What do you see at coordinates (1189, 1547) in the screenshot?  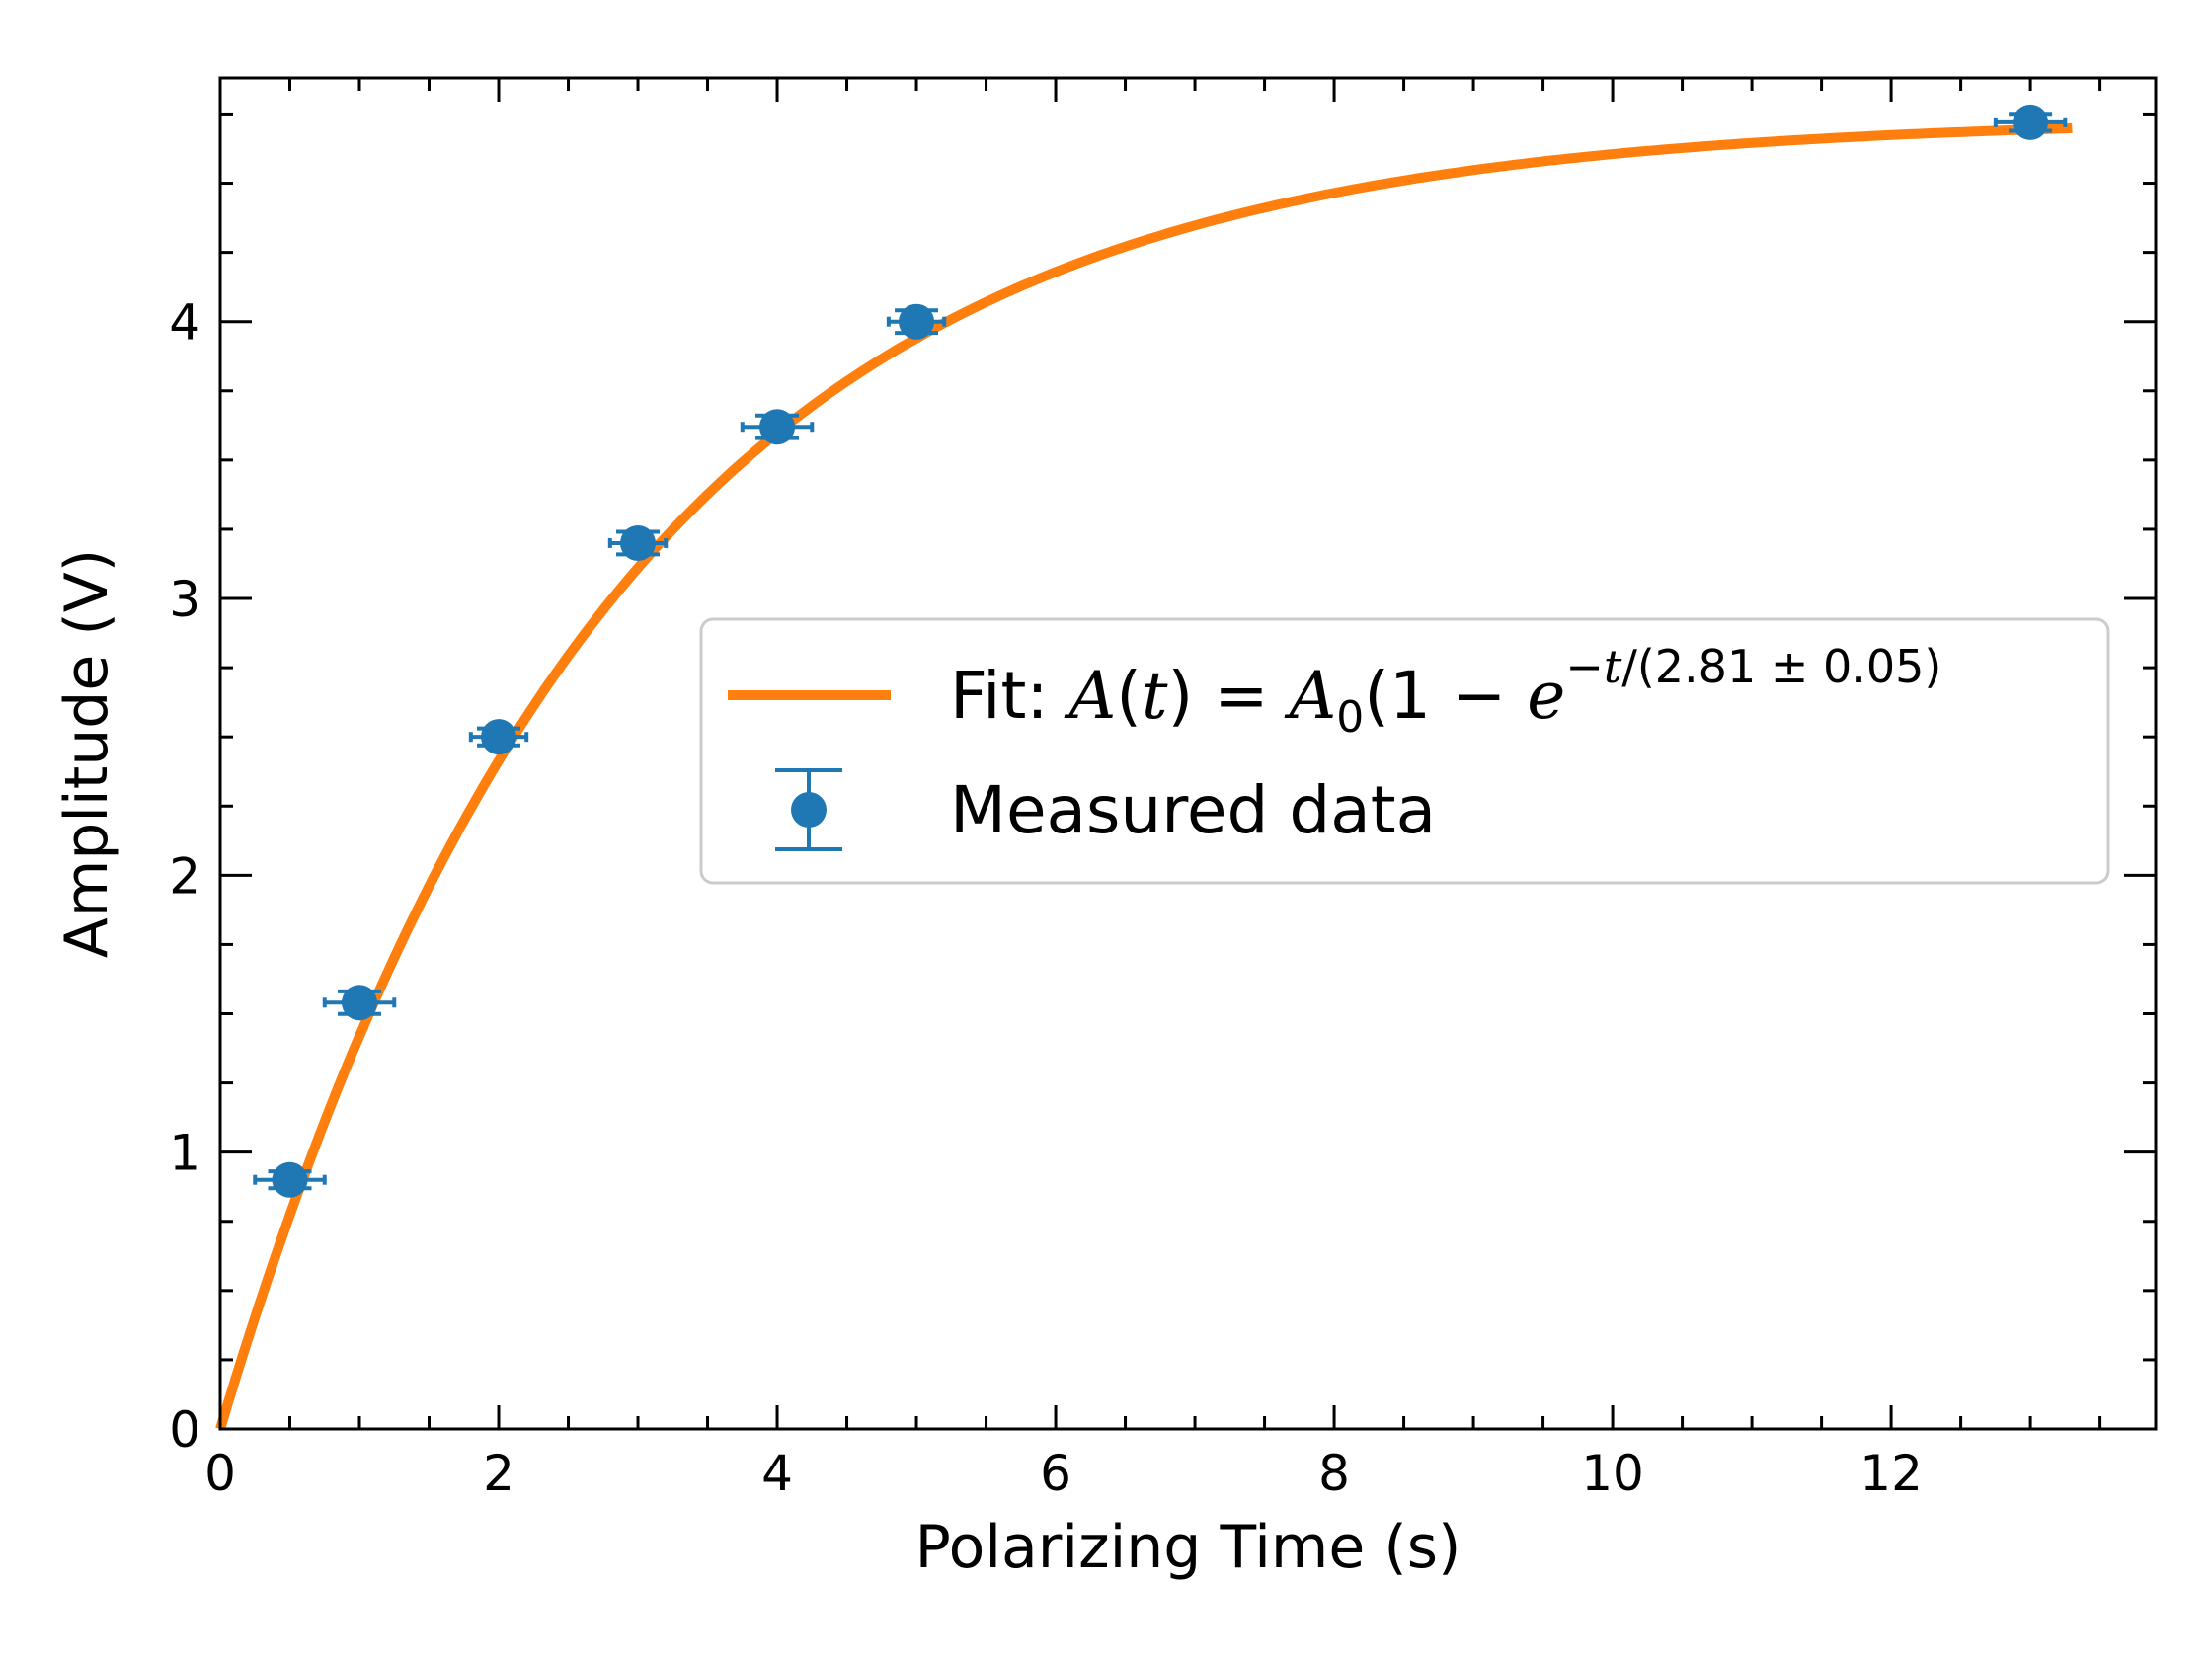 I see `x-axis-label: Polarizing Time (s)` at bounding box center [1189, 1547].